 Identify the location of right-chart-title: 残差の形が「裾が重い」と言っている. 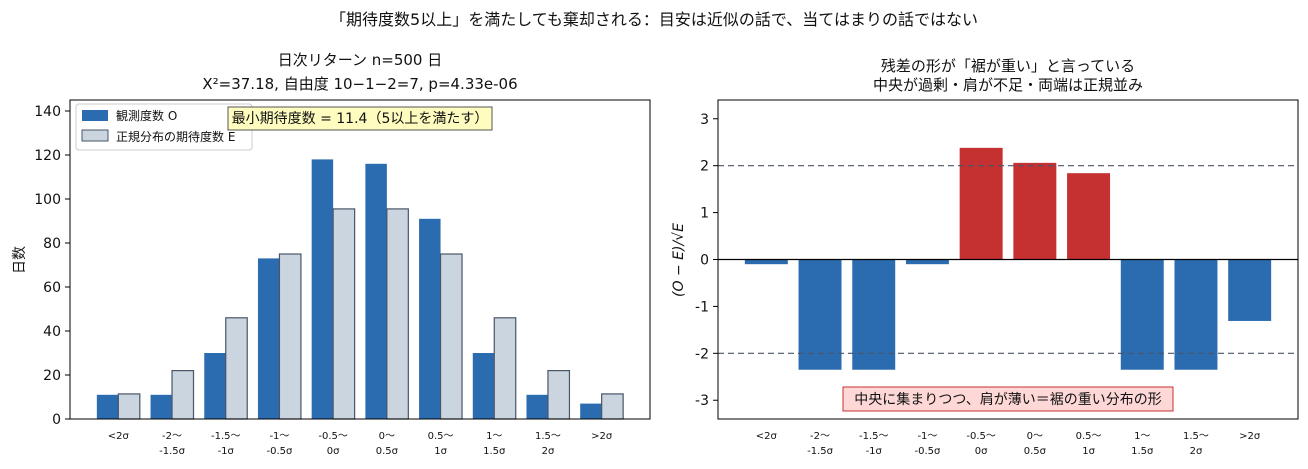
(1008, 66).